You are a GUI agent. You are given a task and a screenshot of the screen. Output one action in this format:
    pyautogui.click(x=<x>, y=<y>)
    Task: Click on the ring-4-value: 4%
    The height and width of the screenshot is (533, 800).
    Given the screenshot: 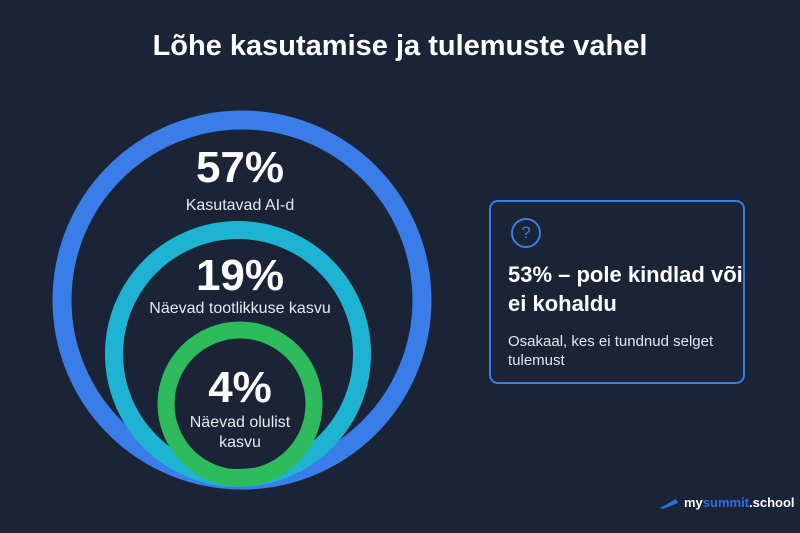 What is the action you would take?
    pyautogui.click(x=240, y=387)
    